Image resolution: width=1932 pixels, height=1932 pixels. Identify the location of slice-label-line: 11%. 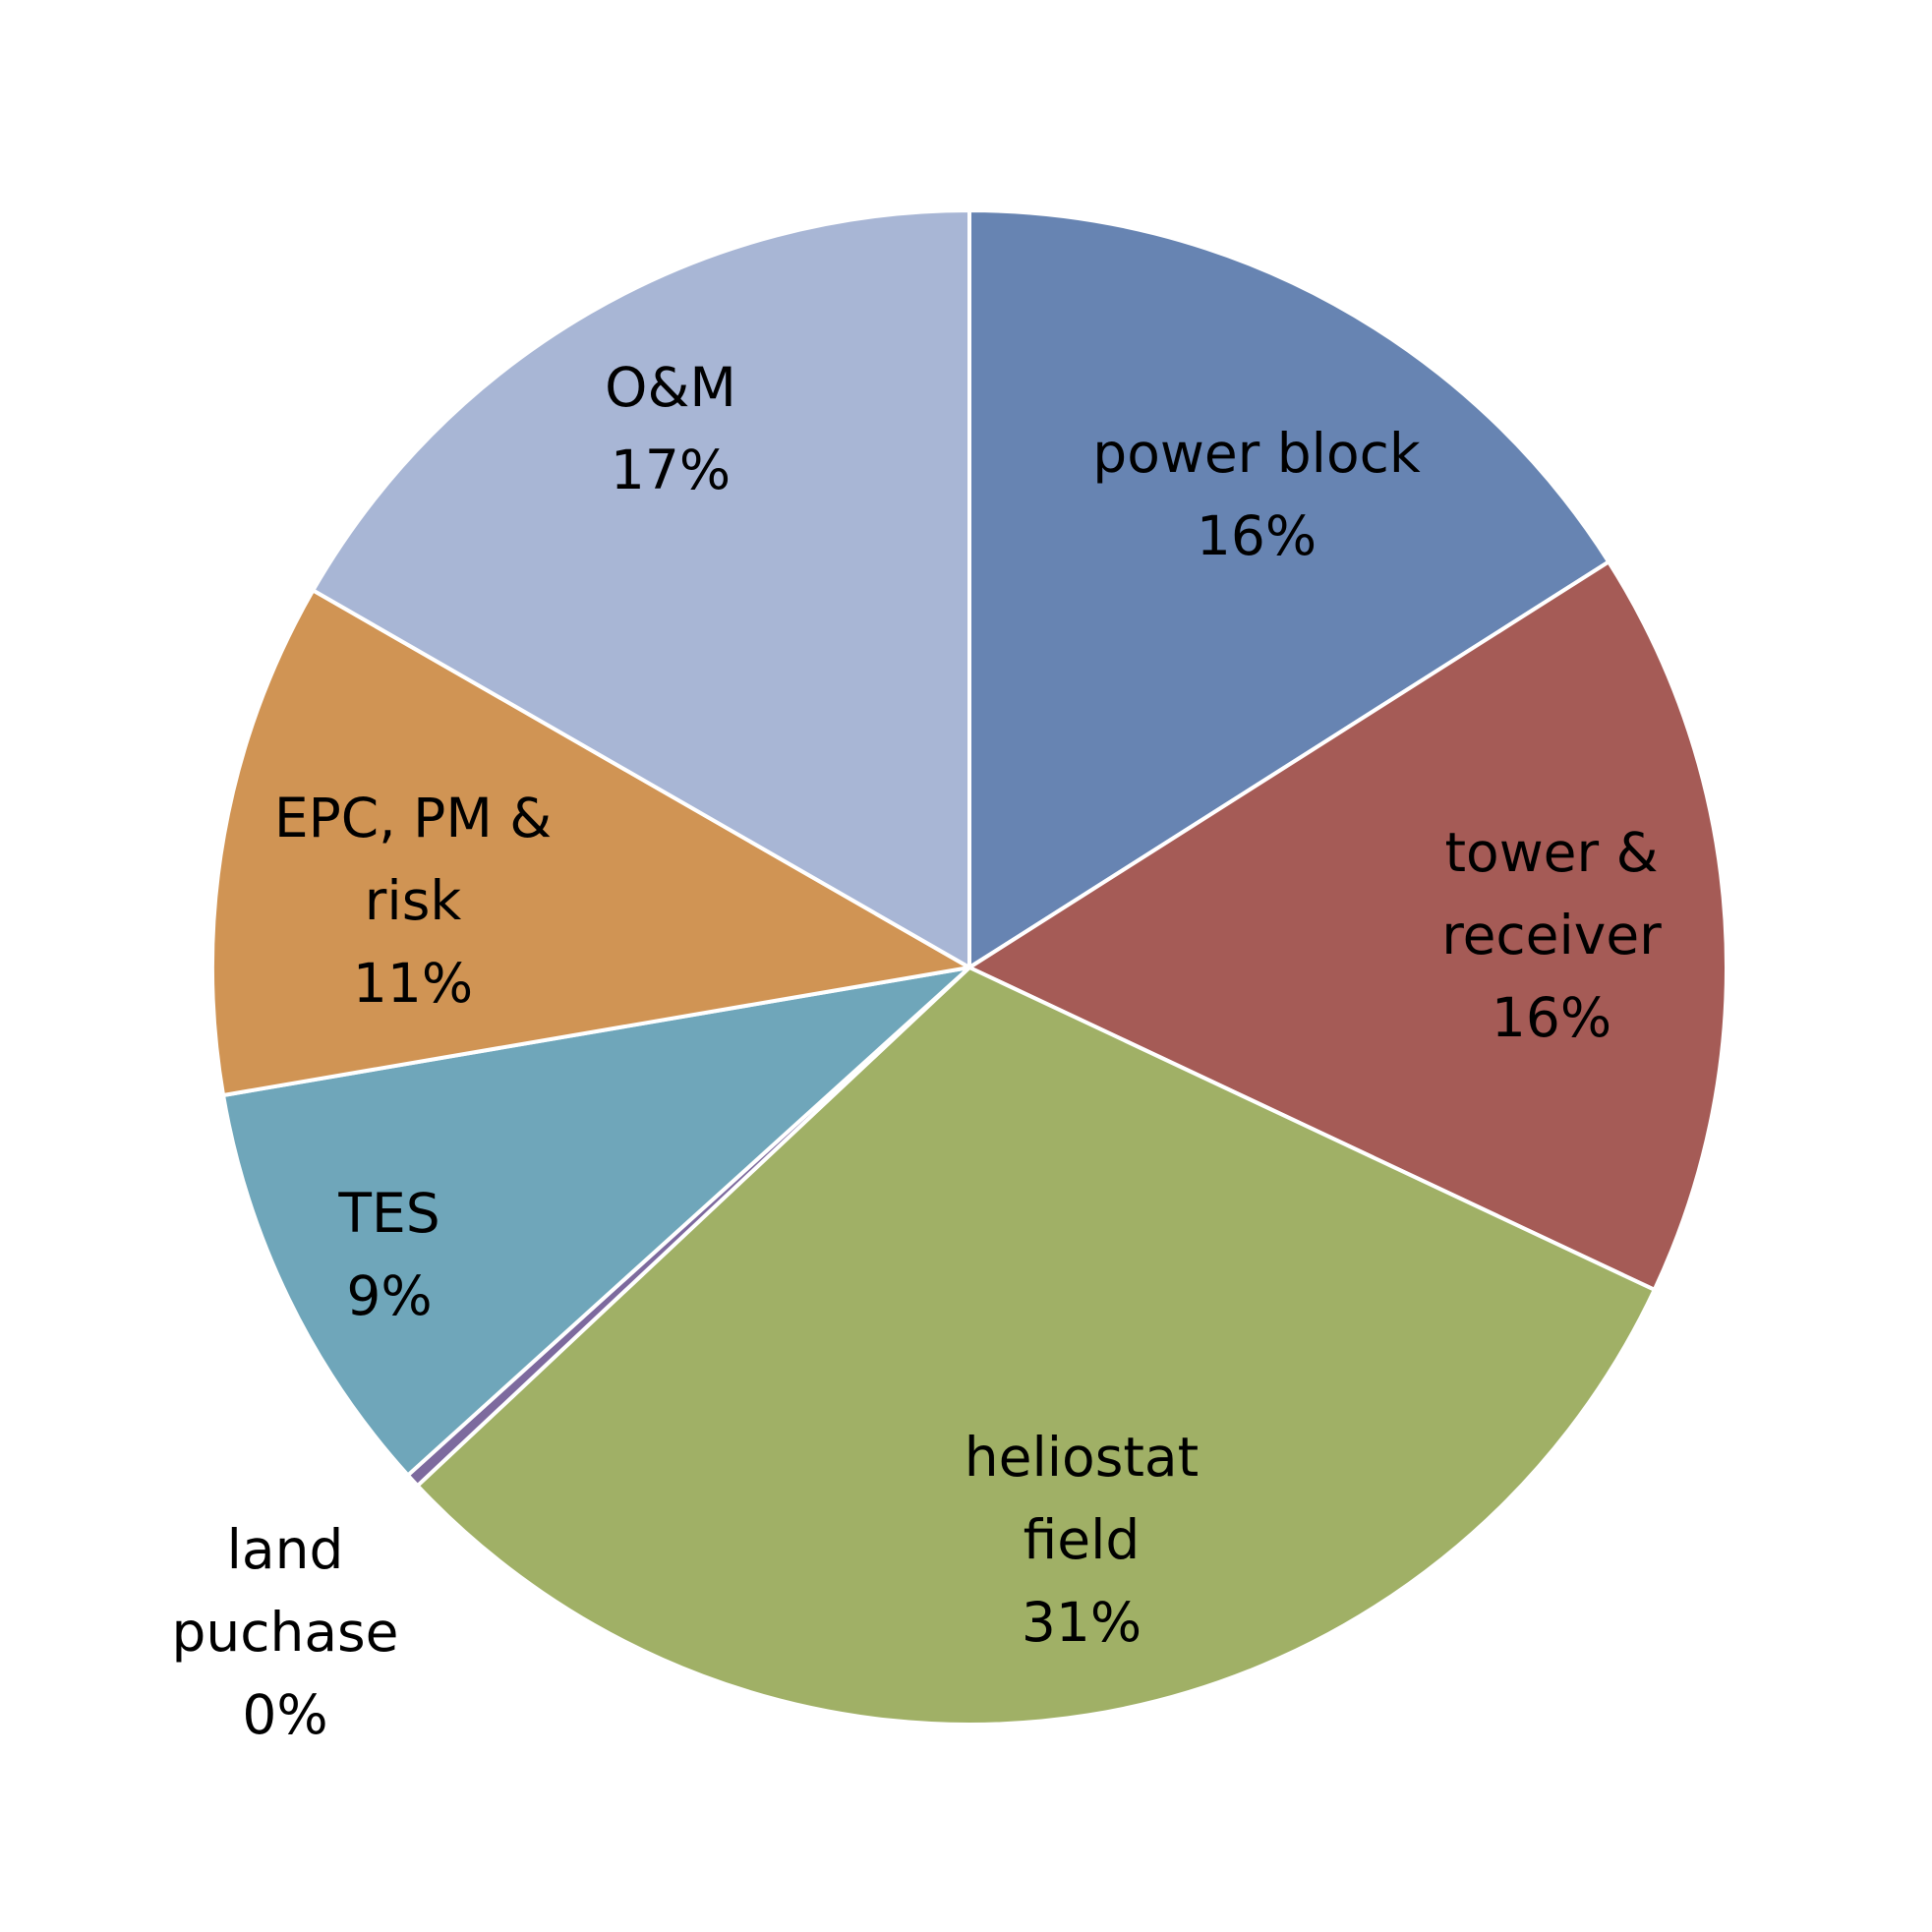
(413, 983).